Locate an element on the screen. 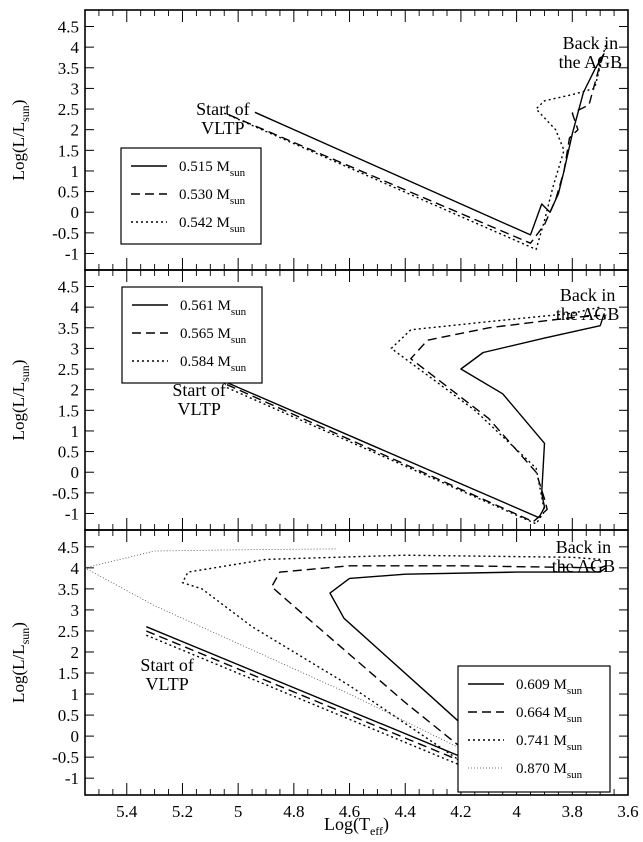 The width and height of the screenshot is (643, 842). x-tick-label: 5.4 is located at coordinates (127, 811).